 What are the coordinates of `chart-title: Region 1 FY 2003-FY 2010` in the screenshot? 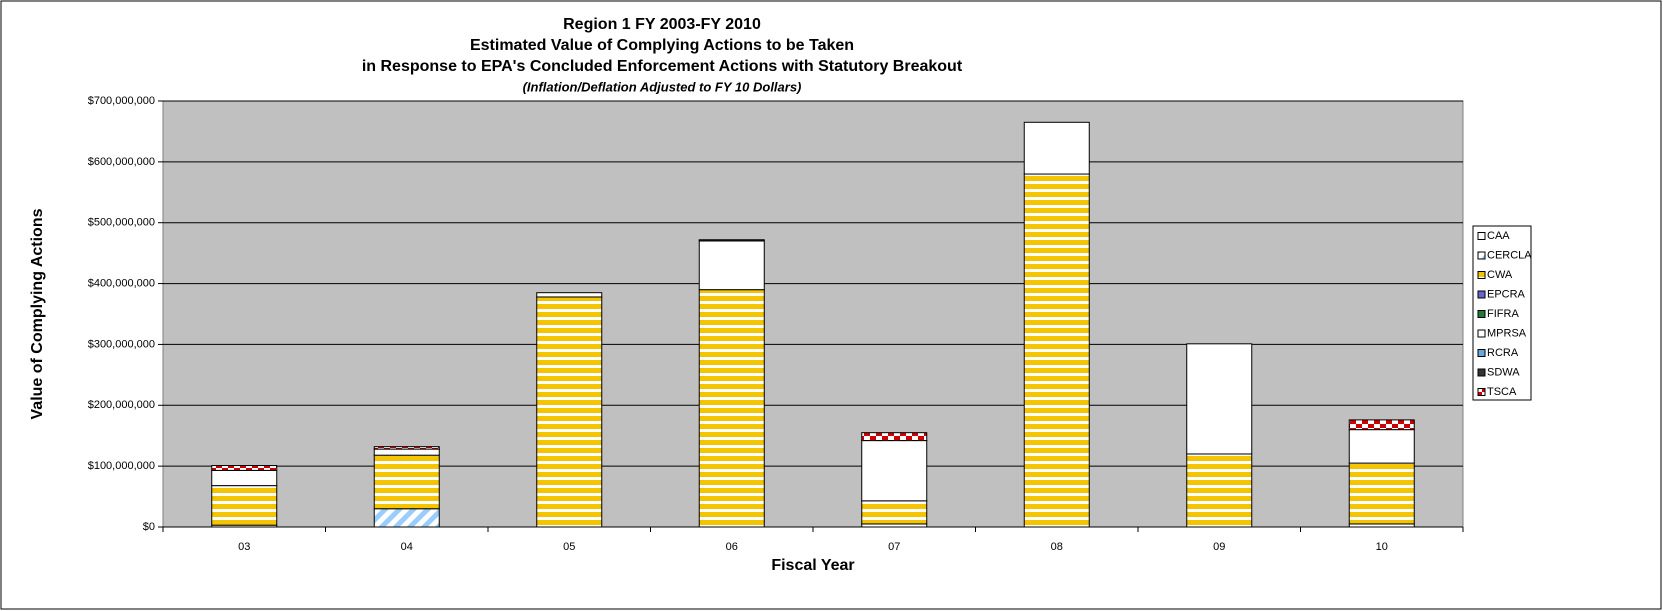 It's located at (662, 24).